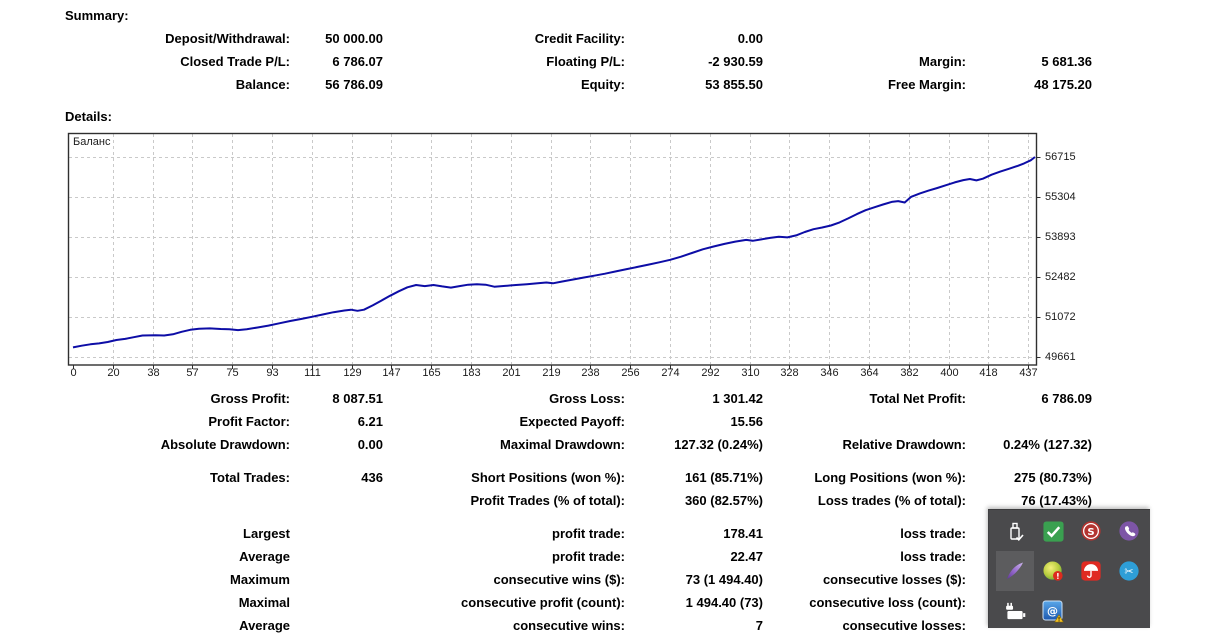 The height and width of the screenshot is (637, 1229). I want to click on stat-label: Loss trades (% of total):, so click(891, 500).